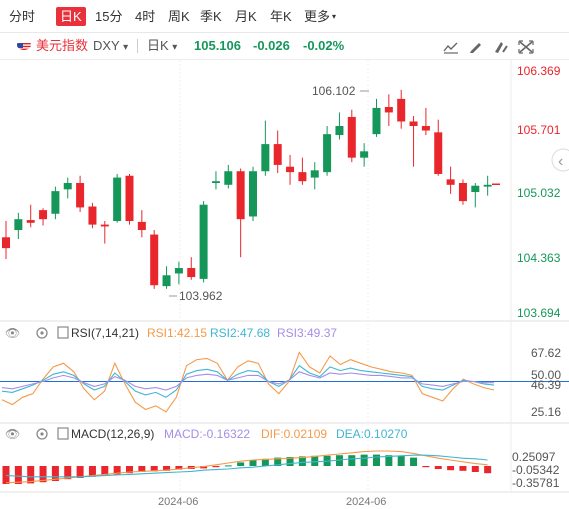 This screenshot has height=509, width=569. What do you see at coordinates (451, 47) in the screenshot?
I see `line-chart-icon` at bounding box center [451, 47].